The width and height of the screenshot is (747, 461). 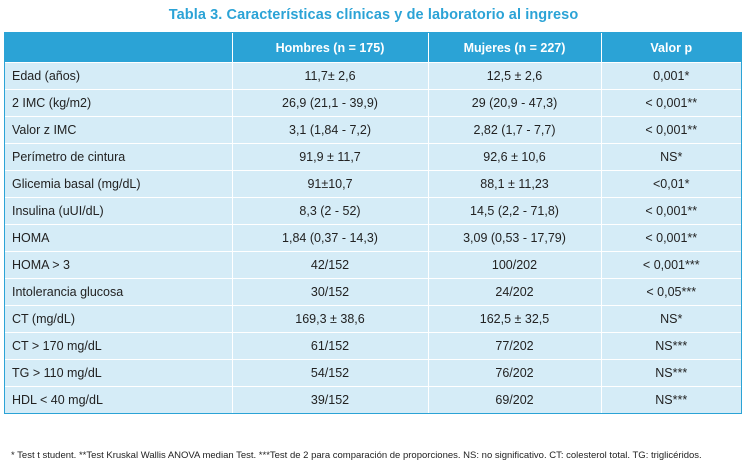 I want to click on cell-hombres: 30/152, so click(x=329, y=292).